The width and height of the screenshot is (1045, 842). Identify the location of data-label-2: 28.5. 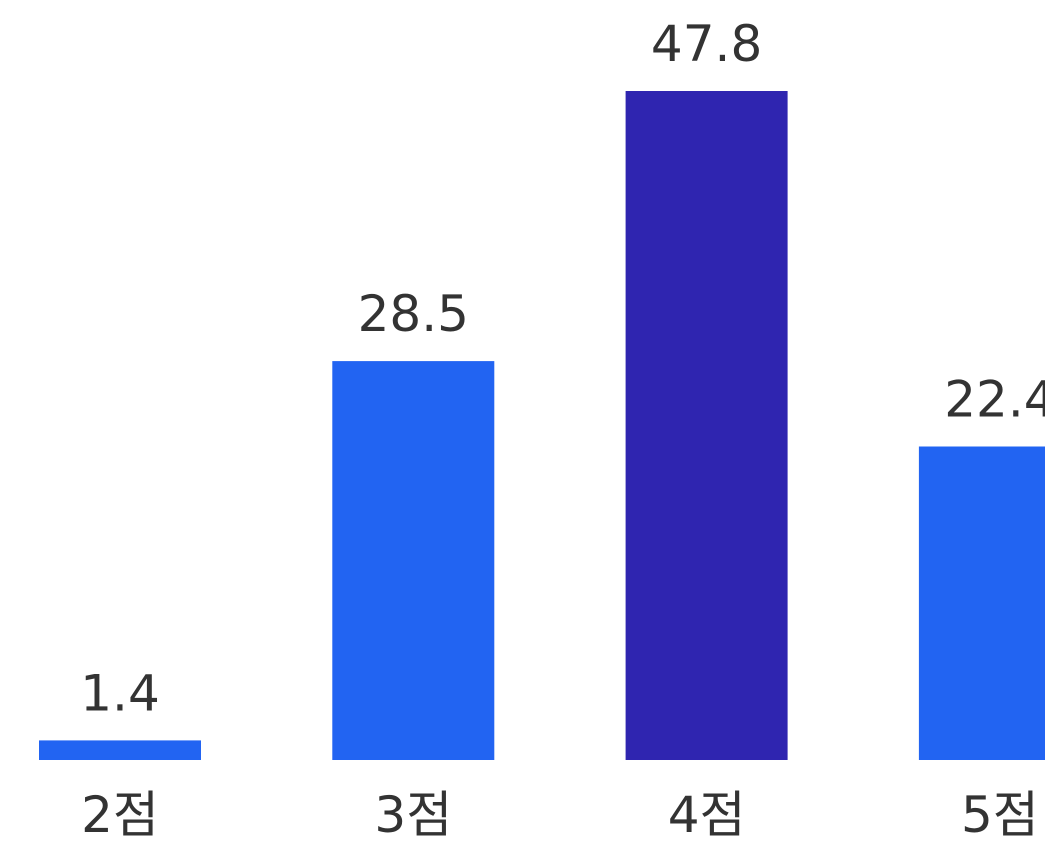
(413, 314).